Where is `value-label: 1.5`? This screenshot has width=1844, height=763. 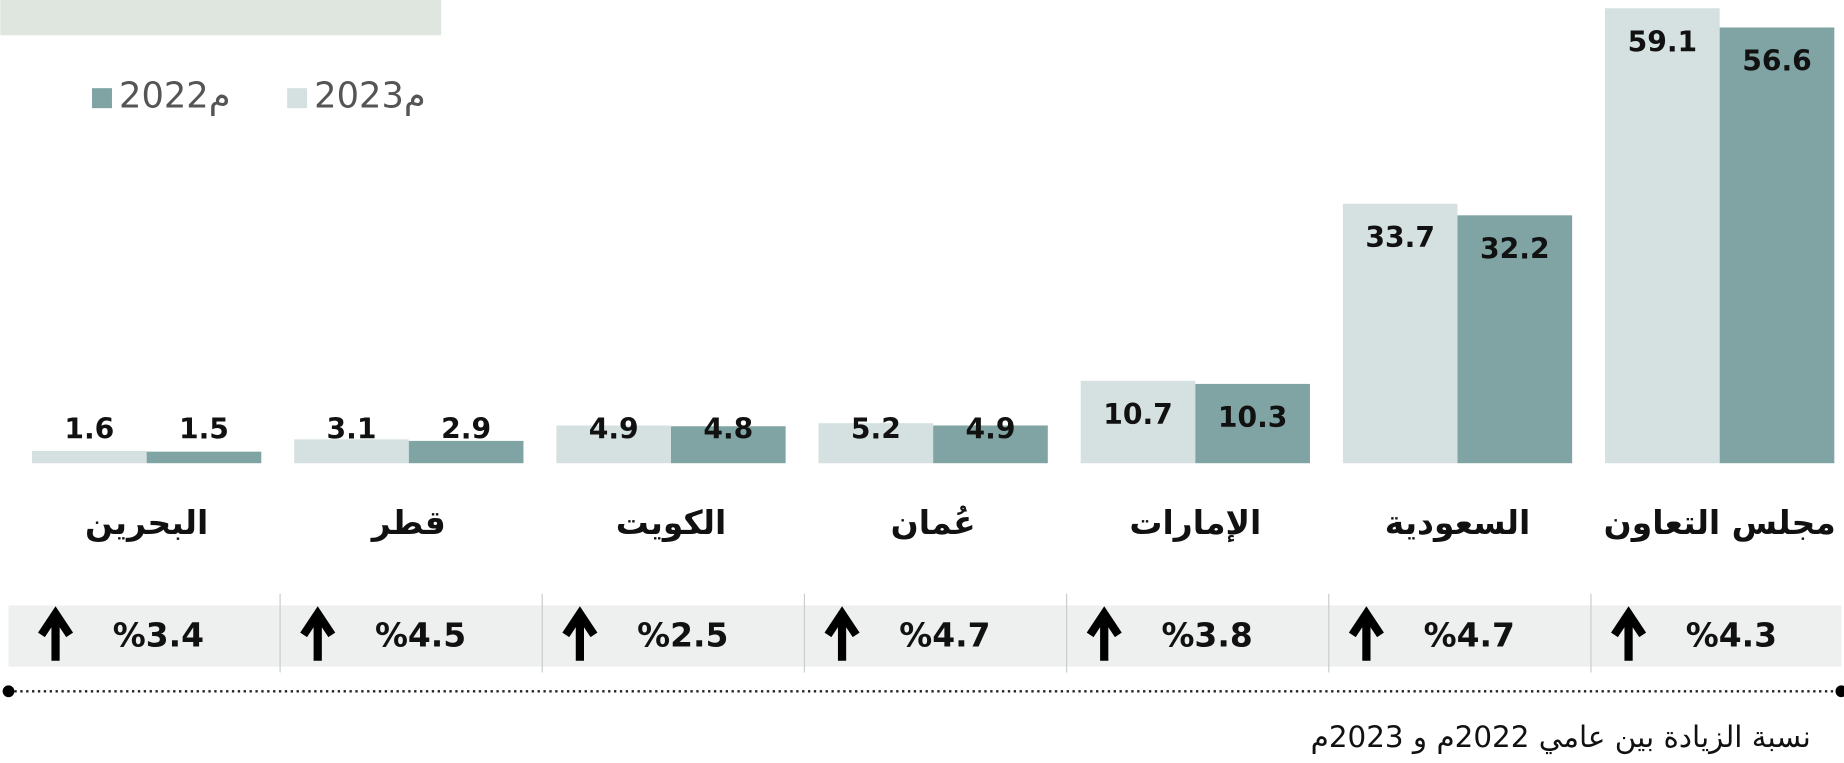 value-label: 1.5 is located at coordinates (204, 428).